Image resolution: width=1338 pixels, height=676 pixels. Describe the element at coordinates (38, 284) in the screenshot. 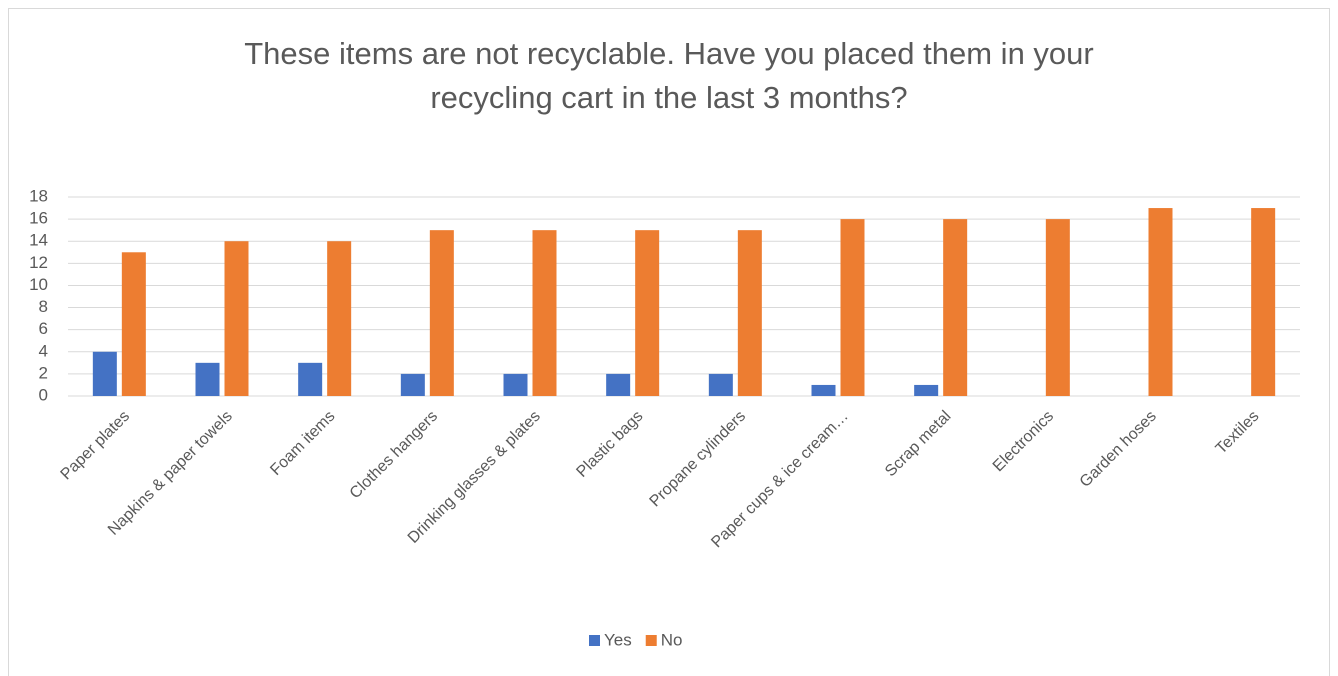

I see `y-tick-label: 10` at that location.